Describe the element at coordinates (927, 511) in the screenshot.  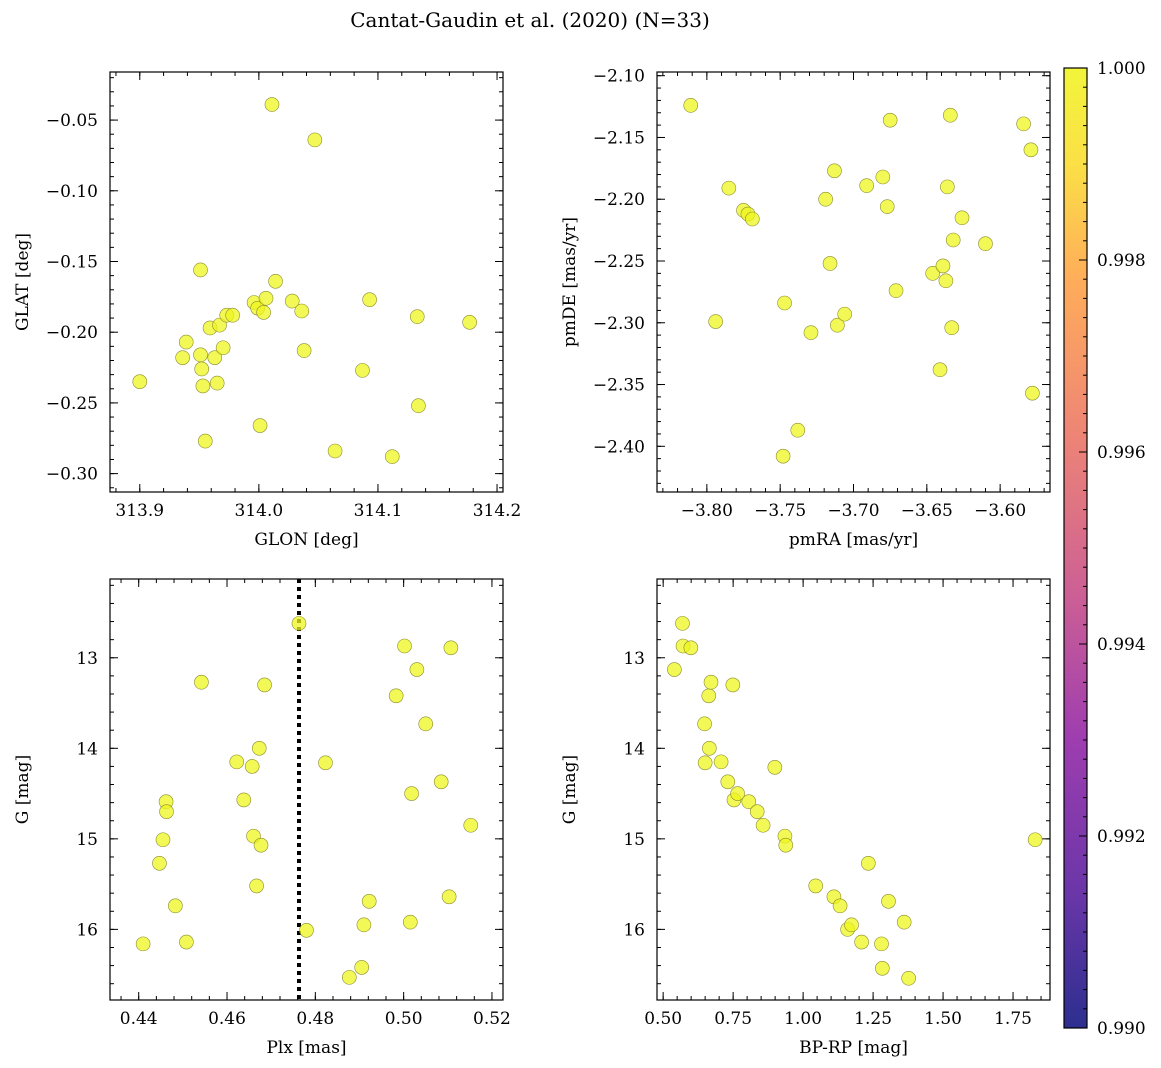
I see `x-tick-label: −3.65` at that location.